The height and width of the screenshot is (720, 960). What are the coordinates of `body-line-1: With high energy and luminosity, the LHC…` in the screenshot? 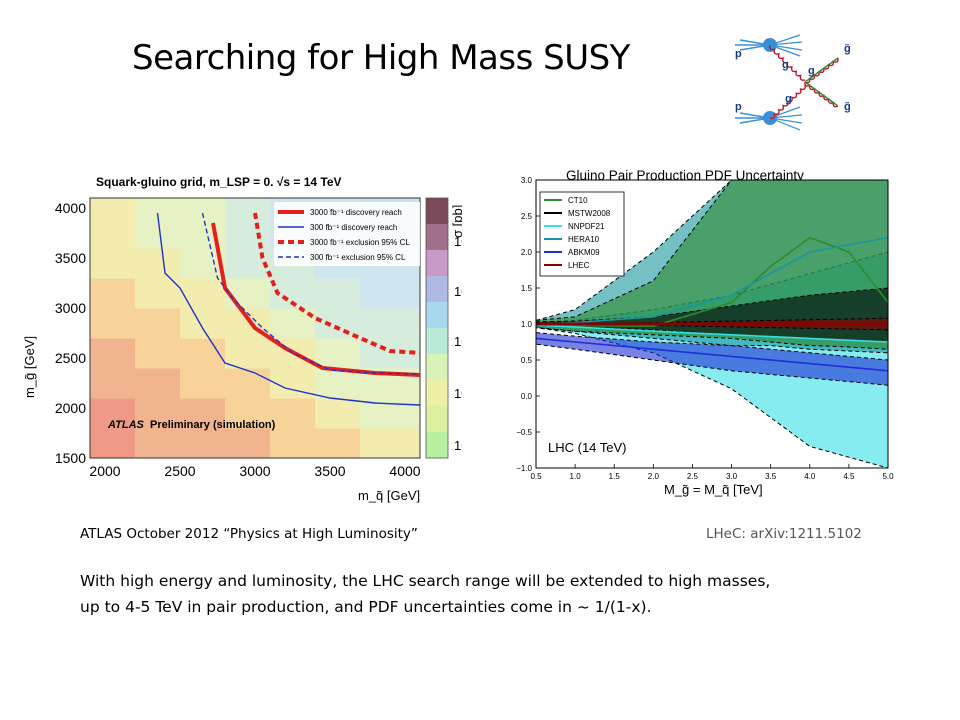 It's located at (425, 581).